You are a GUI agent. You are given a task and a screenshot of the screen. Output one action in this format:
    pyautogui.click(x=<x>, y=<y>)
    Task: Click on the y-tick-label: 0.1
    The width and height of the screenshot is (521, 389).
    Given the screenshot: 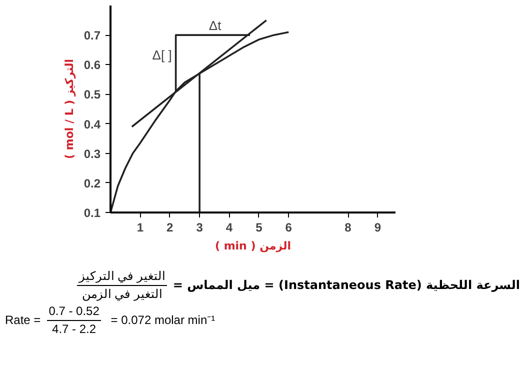 What is the action you would take?
    pyautogui.click(x=92, y=213)
    